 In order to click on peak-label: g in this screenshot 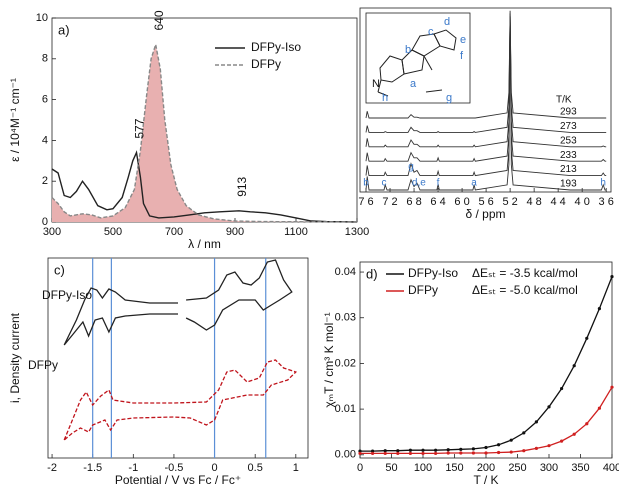, I will do `click(411, 167)`.